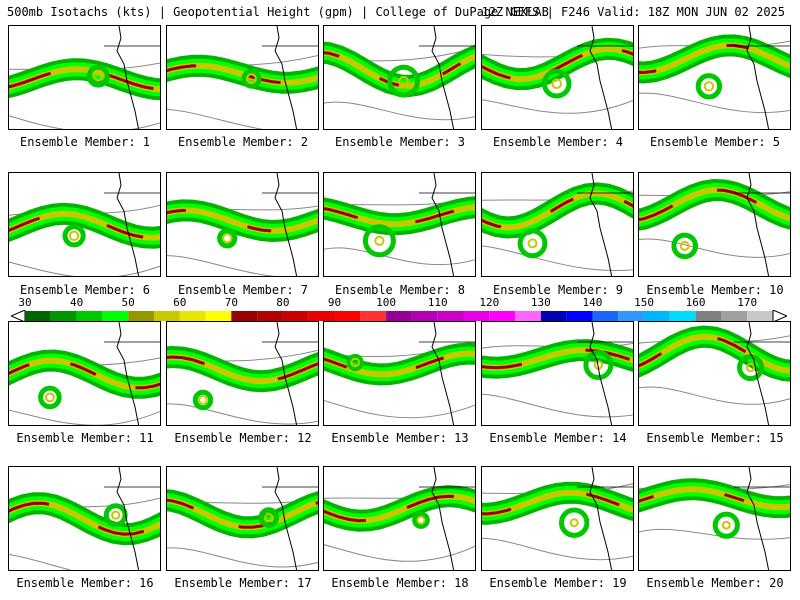 This screenshot has width=800, height=600. What do you see at coordinates (400, 142) in the screenshot?
I see `ensemble-member-label: Ensemble Member: 3` at bounding box center [400, 142].